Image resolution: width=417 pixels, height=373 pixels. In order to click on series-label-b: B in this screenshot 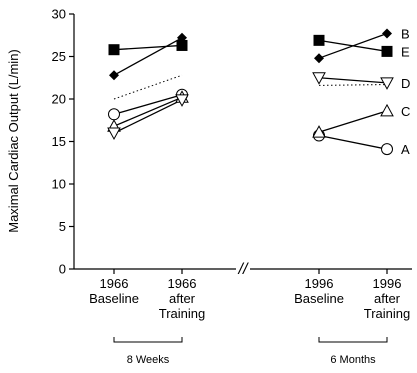, I will do `click(405, 34)`.